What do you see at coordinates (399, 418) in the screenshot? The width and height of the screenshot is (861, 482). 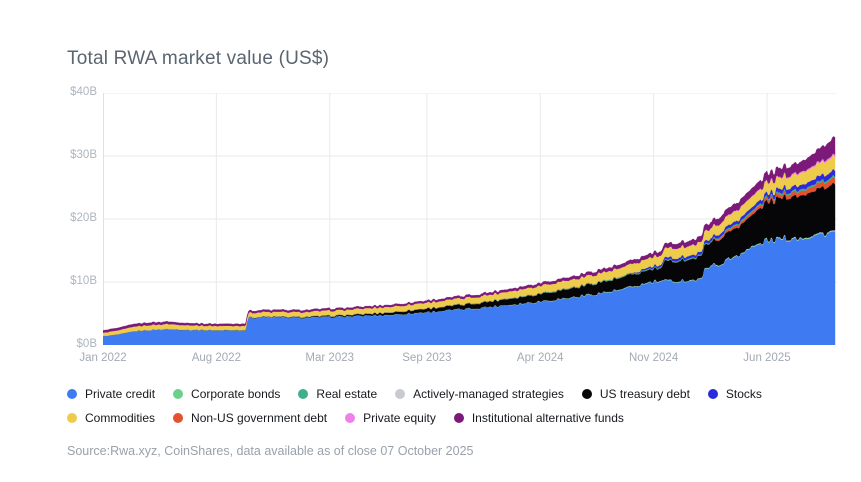 I see `legend-label: Private equity` at bounding box center [399, 418].